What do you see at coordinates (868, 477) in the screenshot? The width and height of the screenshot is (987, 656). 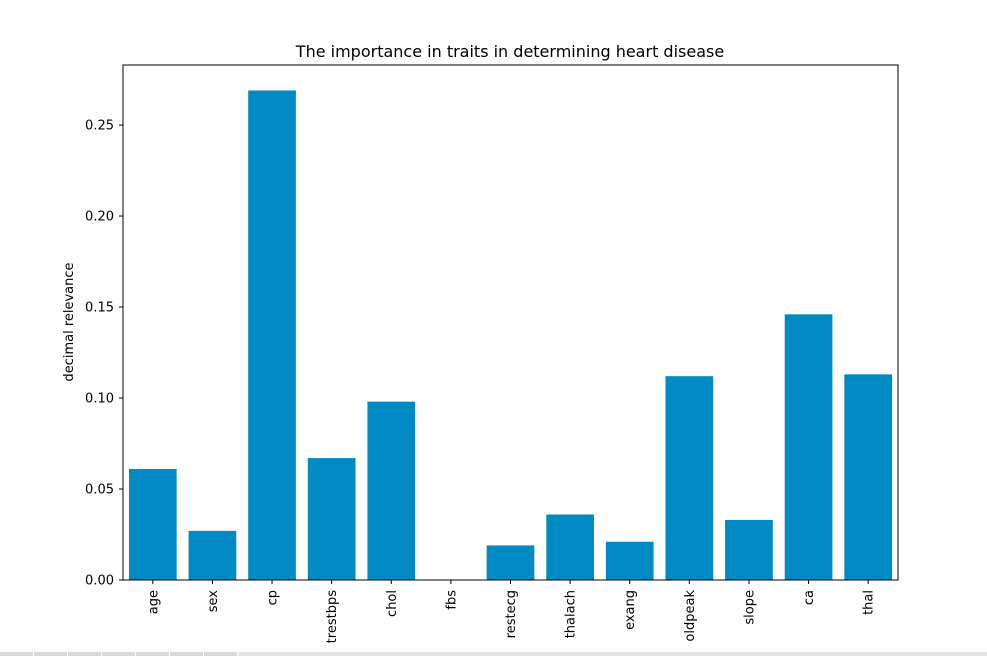 I see `bar-thal` at bounding box center [868, 477].